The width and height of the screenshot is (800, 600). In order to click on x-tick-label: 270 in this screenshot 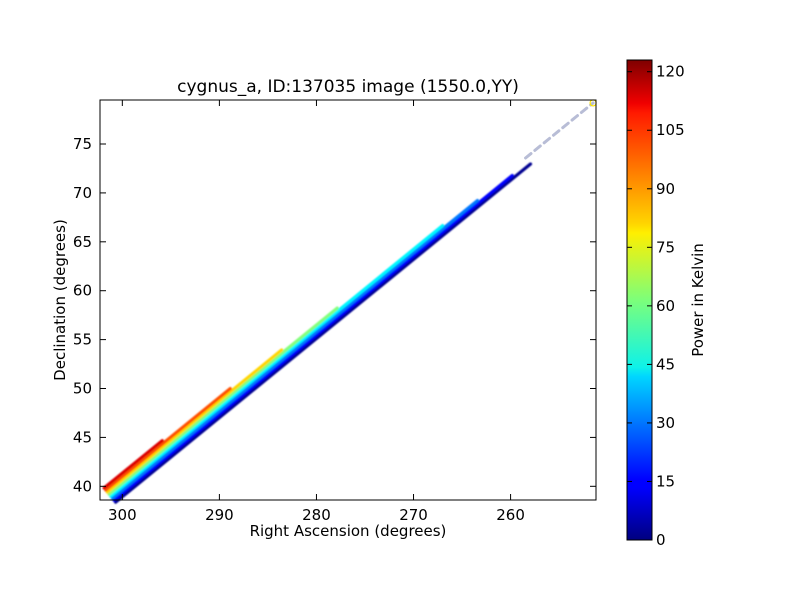, I will do `click(413, 515)`.